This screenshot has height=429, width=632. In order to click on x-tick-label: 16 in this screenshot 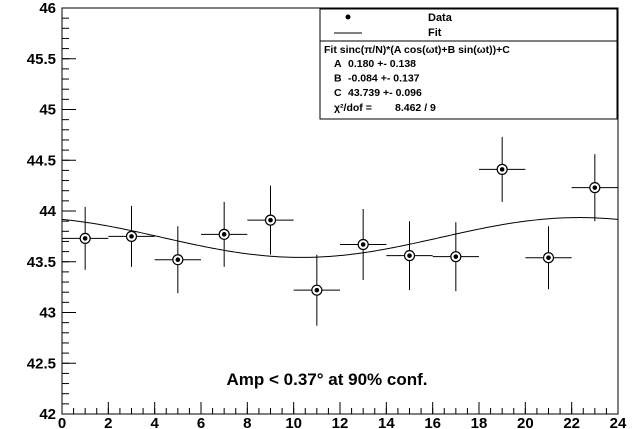, I will do `click(432, 422)`.